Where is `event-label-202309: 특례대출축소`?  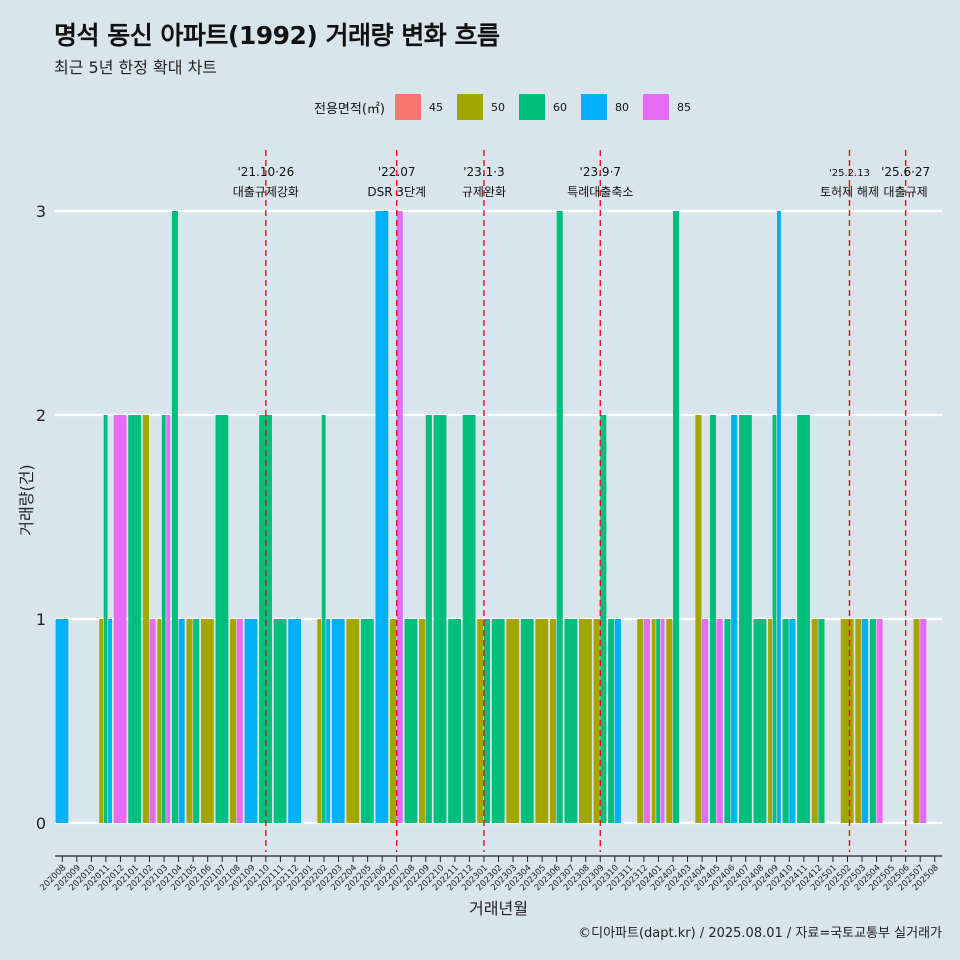
event-label-202309: 특례대출축소 is located at coordinates (600, 192).